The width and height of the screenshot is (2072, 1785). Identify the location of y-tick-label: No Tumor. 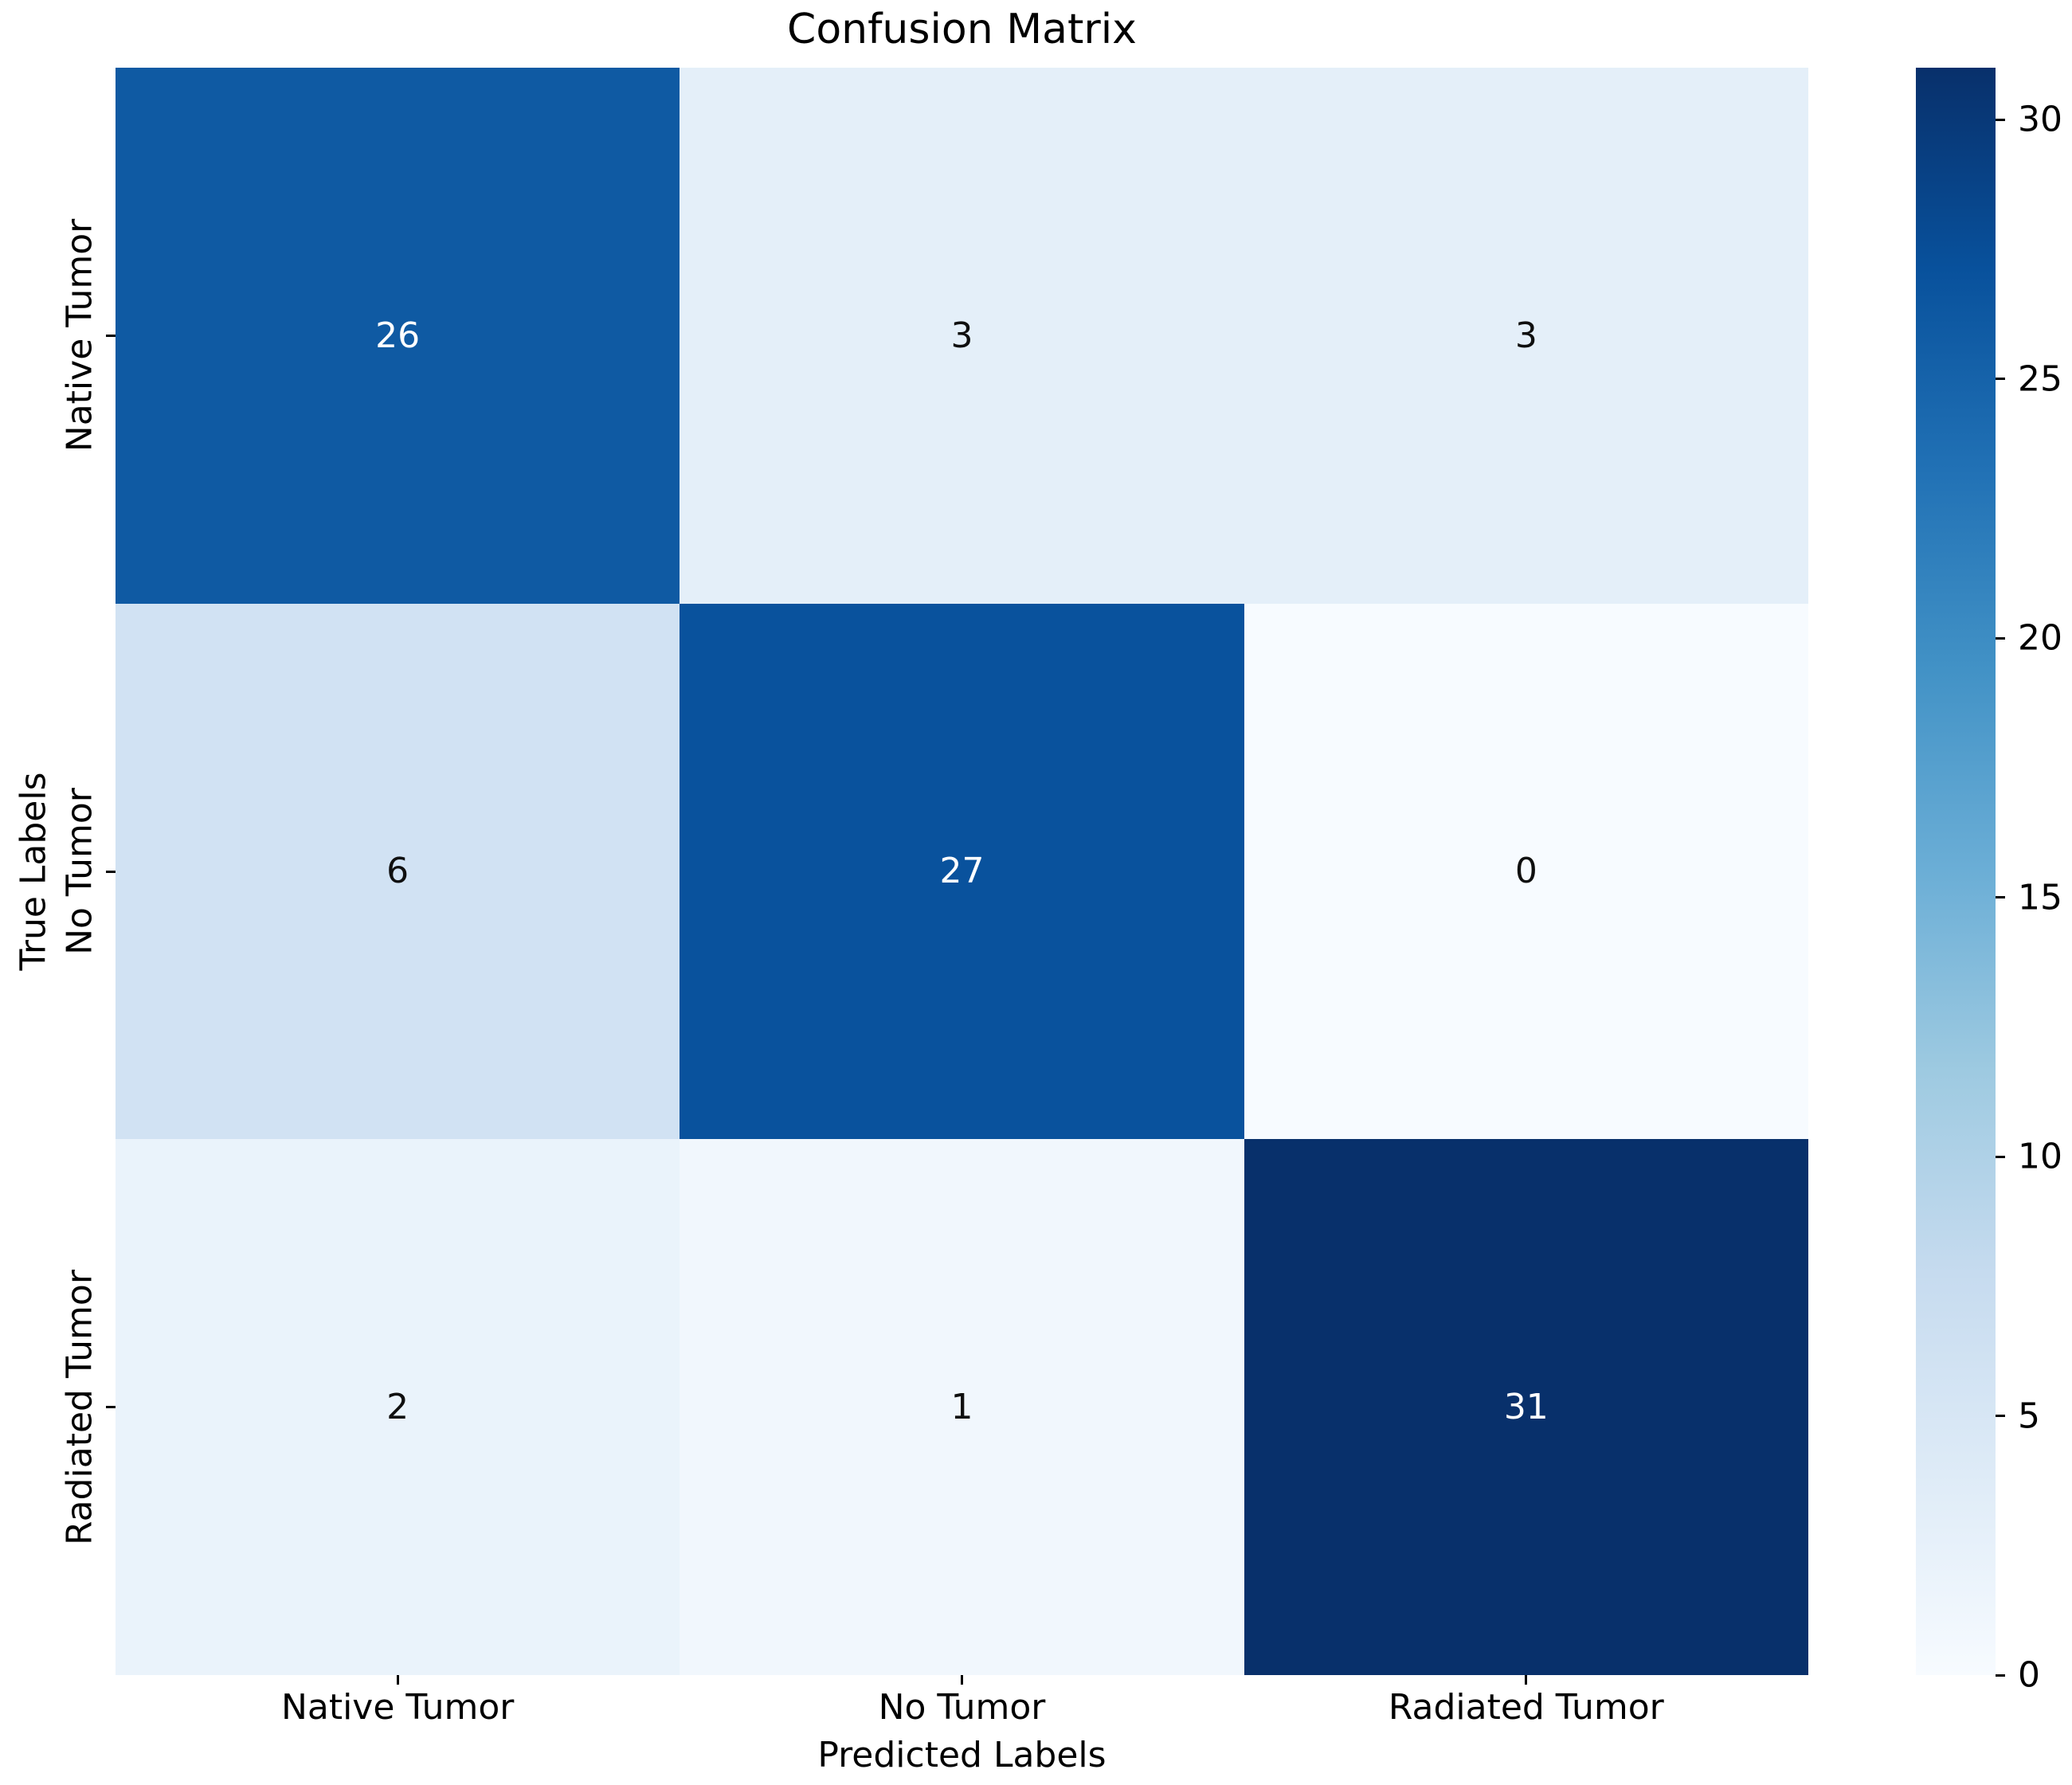
(79, 871).